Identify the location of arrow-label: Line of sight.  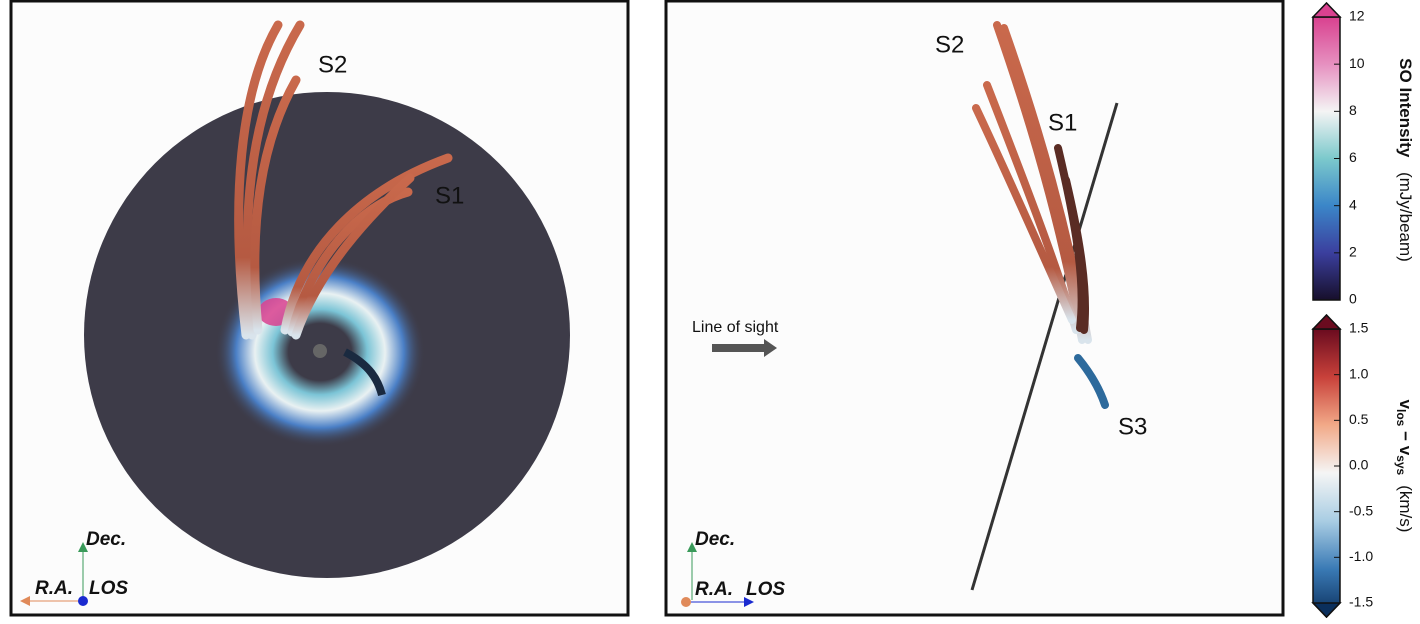
(735, 327).